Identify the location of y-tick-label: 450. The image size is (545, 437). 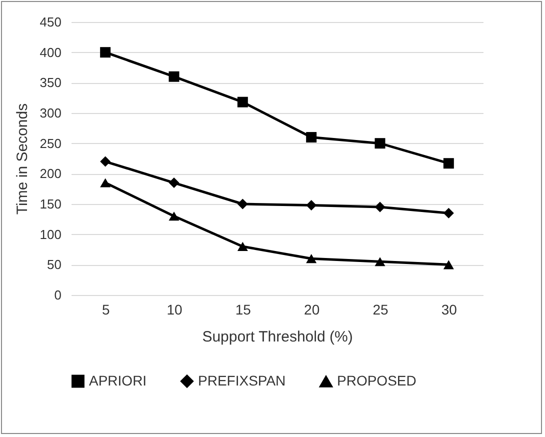
(51, 22).